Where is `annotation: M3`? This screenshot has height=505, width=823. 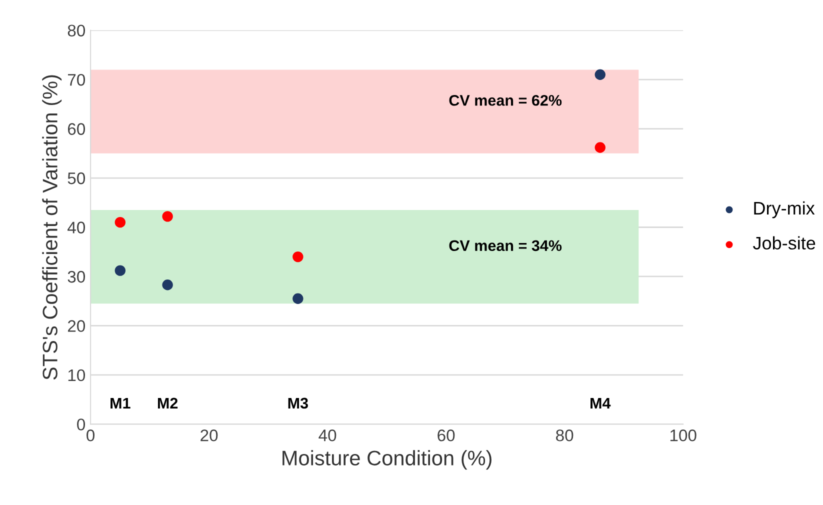
annotation: M3 is located at coordinates (298, 403).